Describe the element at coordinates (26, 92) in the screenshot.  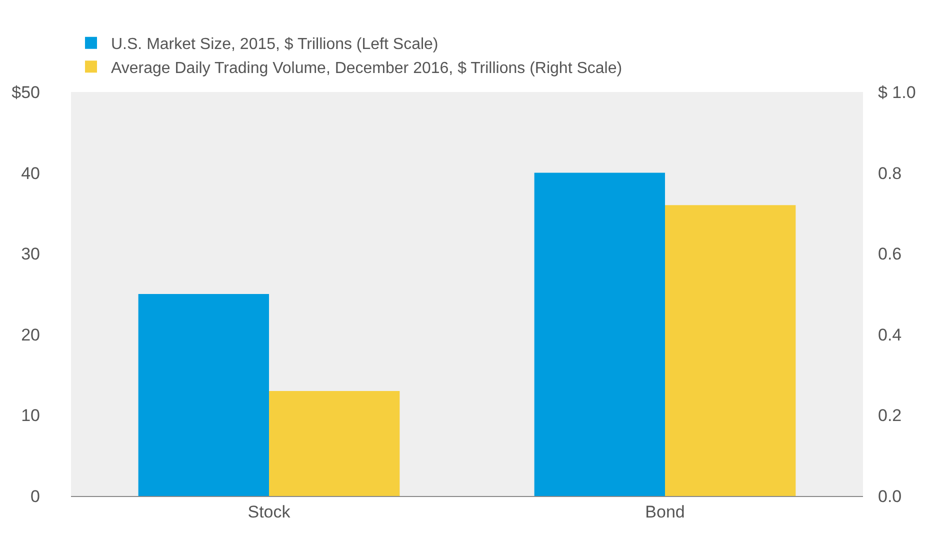
I see `y-tick-label: $50` at that location.